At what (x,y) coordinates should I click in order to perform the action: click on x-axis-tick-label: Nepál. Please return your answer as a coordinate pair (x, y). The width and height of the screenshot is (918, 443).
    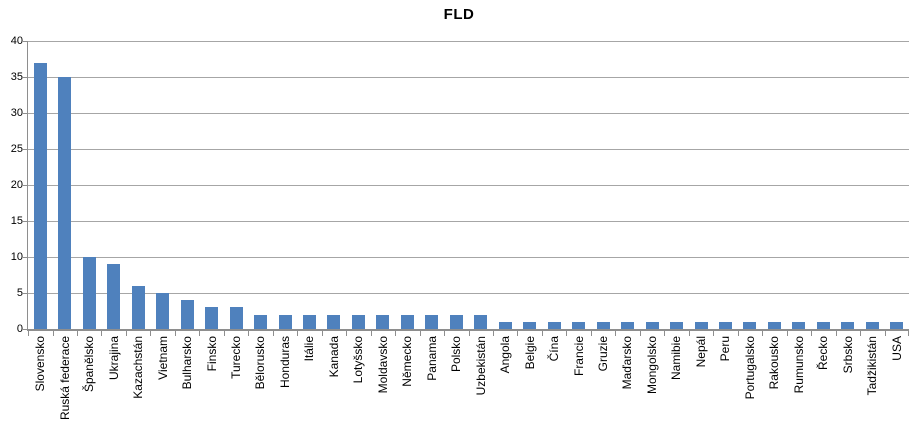
    Looking at the image, I should click on (700, 352).